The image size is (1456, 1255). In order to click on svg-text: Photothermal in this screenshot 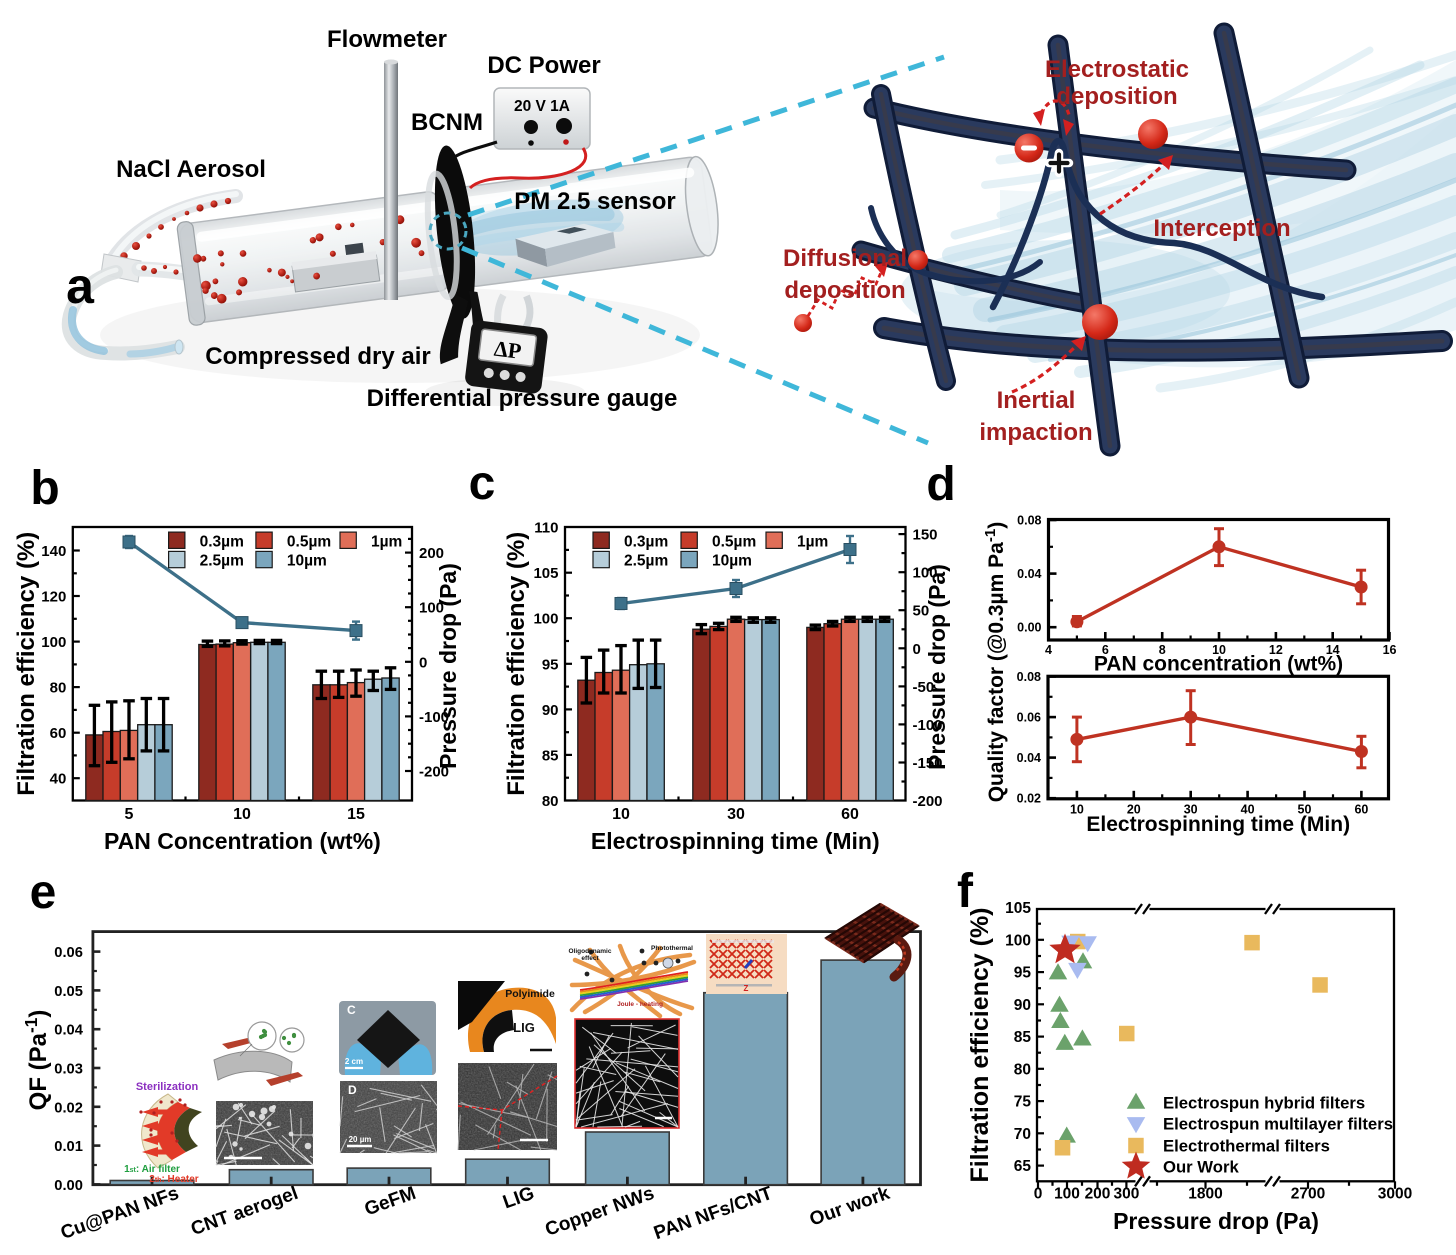, I will do `click(672, 948)`.